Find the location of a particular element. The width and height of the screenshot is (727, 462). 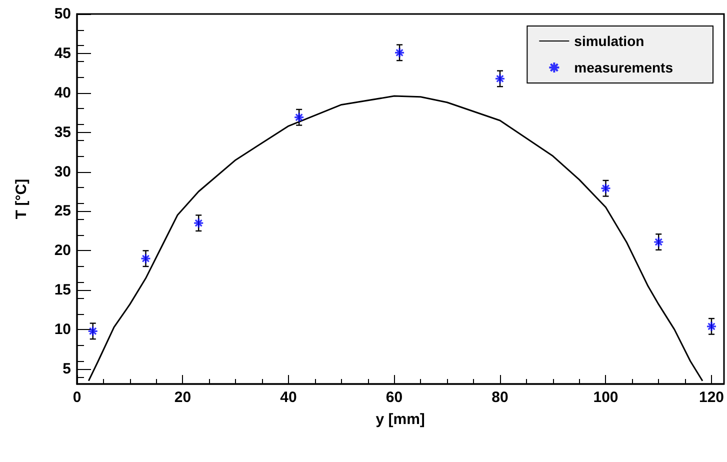

x-tick-label: 120 is located at coordinates (711, 397).